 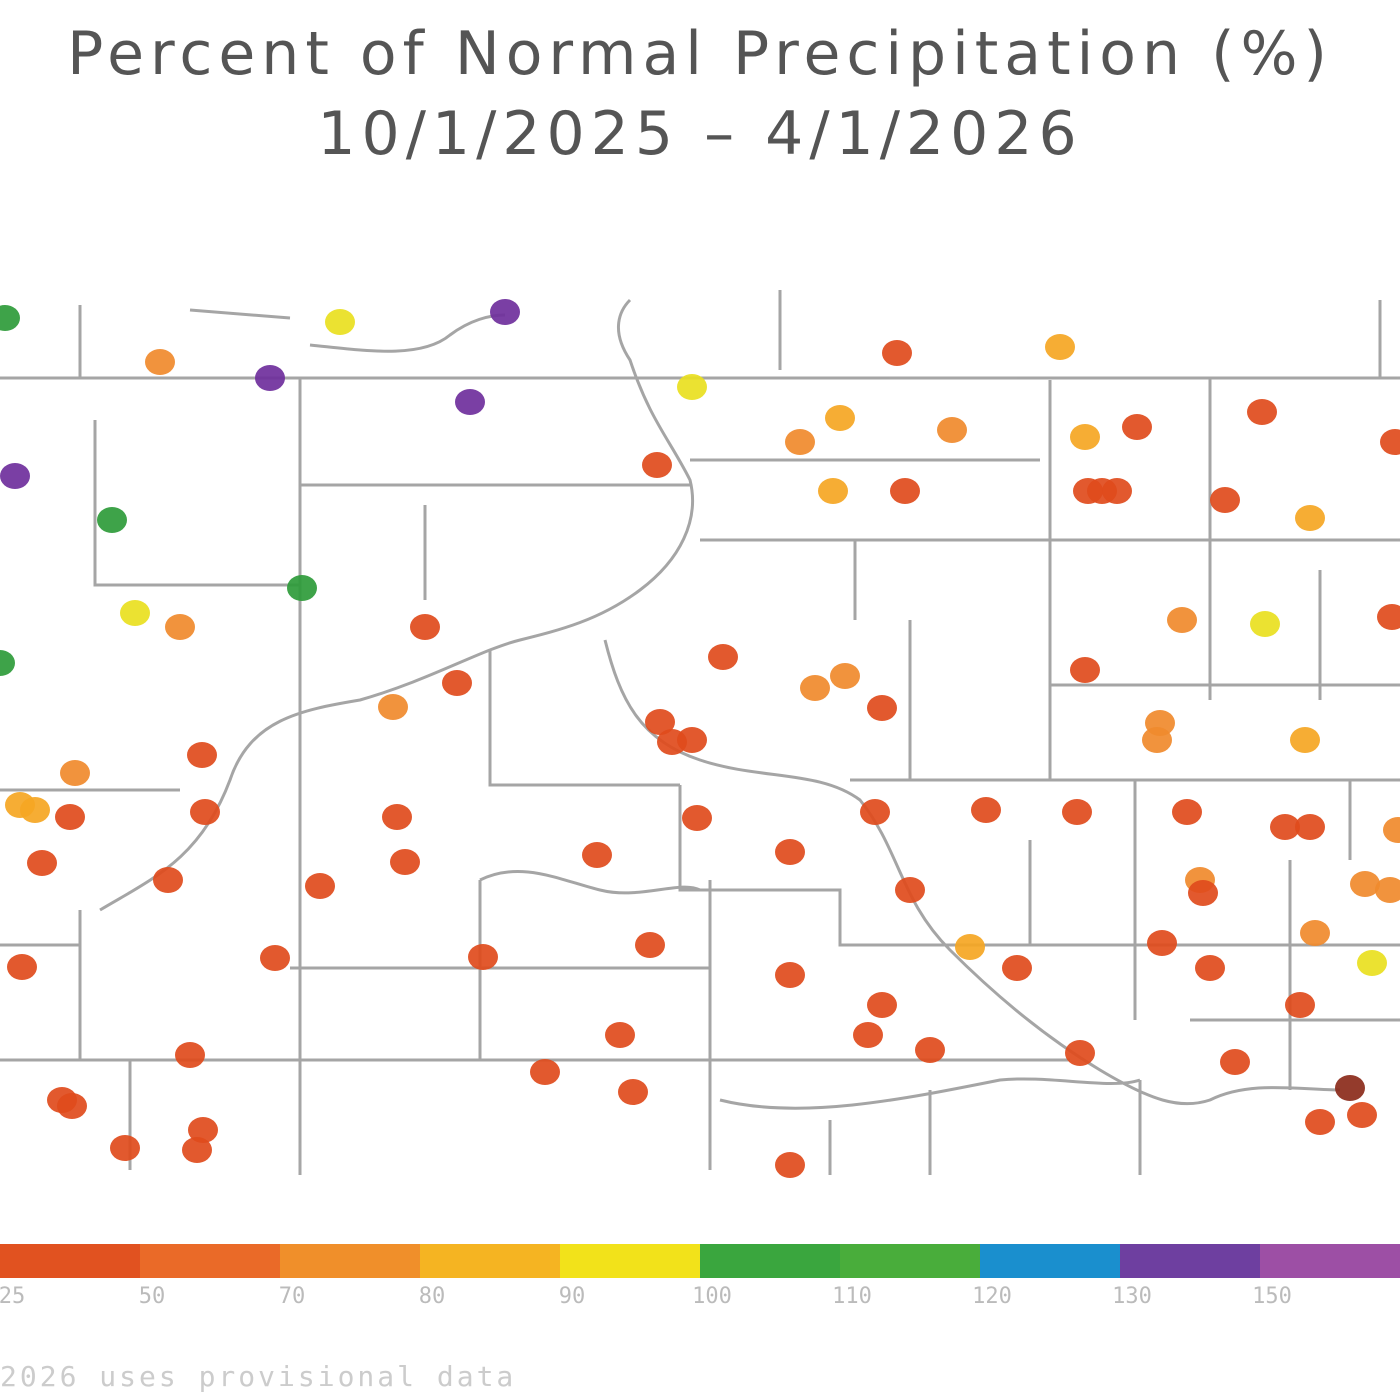 I want to click on legend-tick-label: 1, so click(x=1386, y=1296).